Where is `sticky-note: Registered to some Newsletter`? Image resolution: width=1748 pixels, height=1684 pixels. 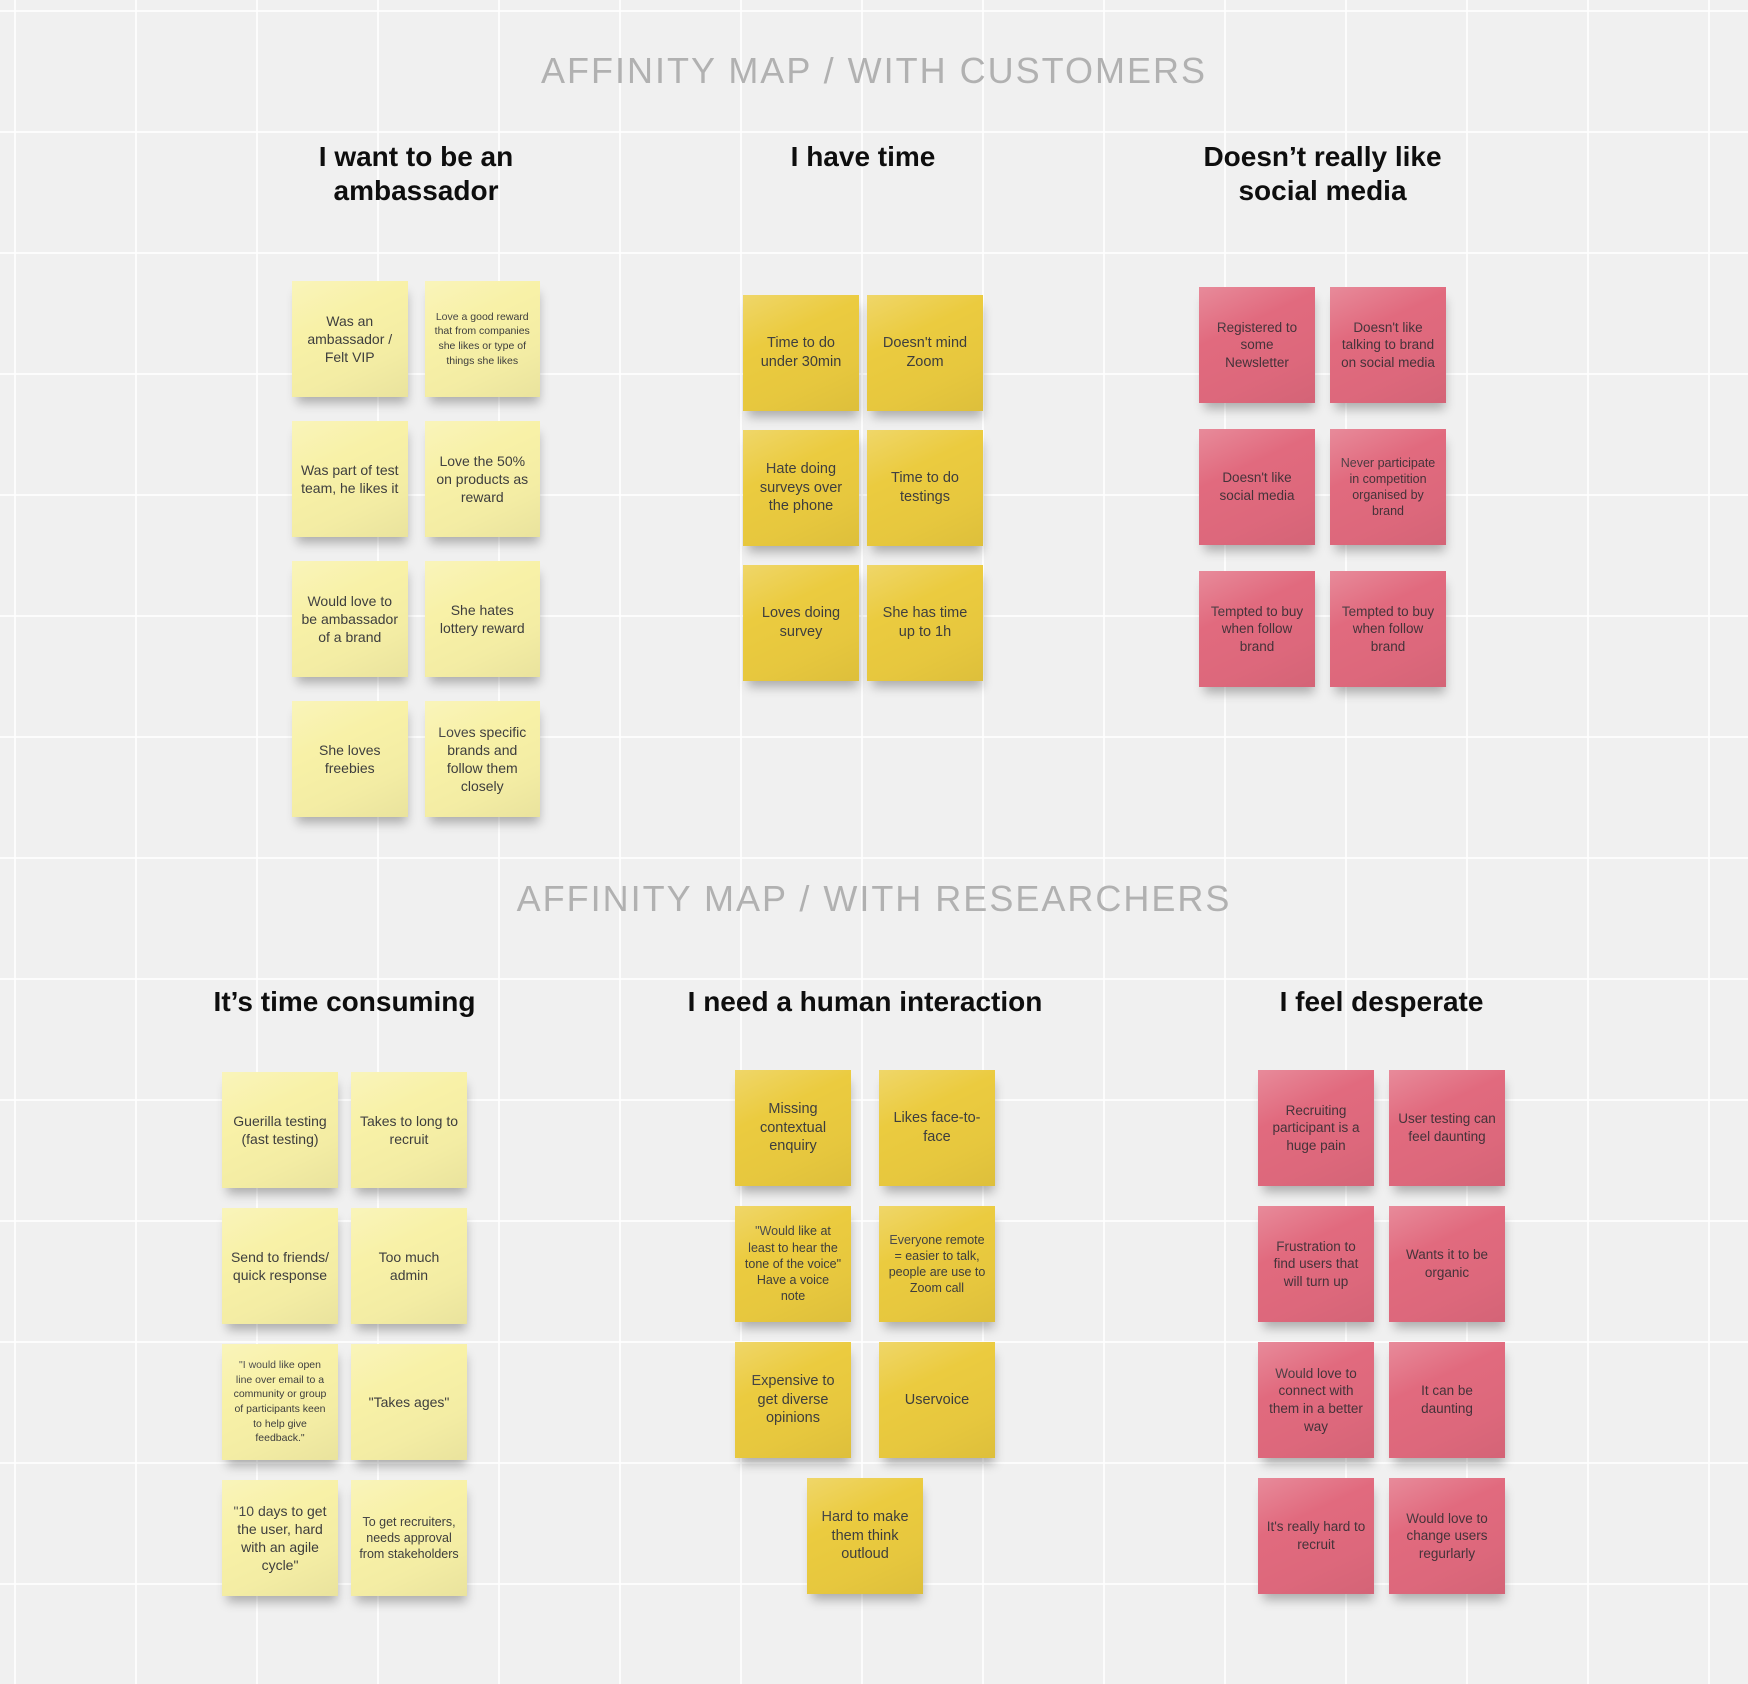
sticky-note: Registered to some Newsletter is located at coordinates (1257, 345).